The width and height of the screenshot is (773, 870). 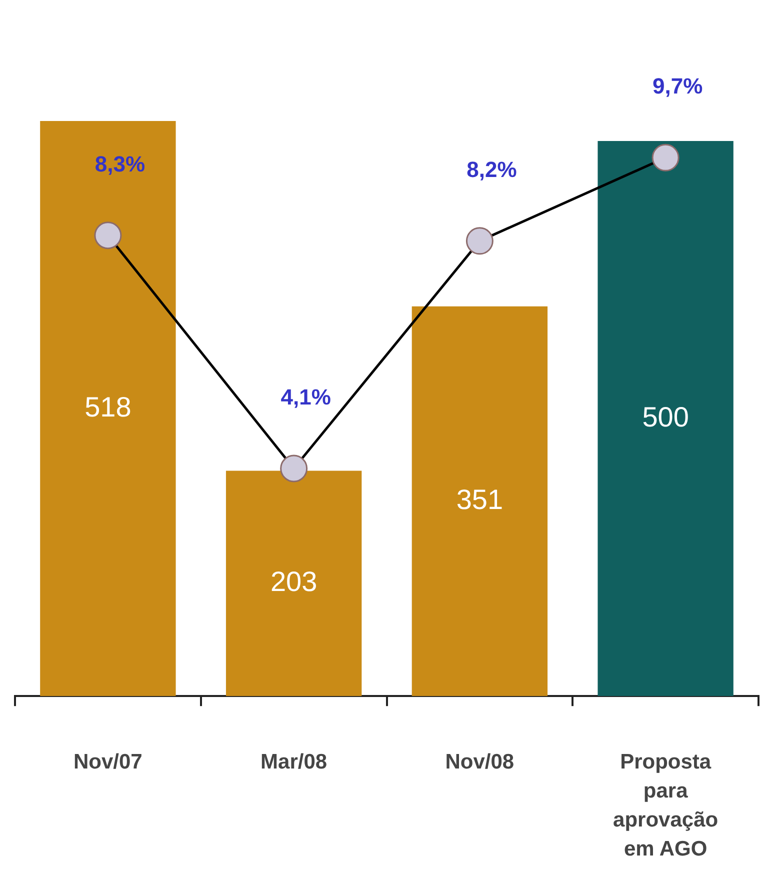 What do you see at coordinates (305, 397) in the screenshot?
I see `data-label: 4,1%` at bounding box center [305, 397].